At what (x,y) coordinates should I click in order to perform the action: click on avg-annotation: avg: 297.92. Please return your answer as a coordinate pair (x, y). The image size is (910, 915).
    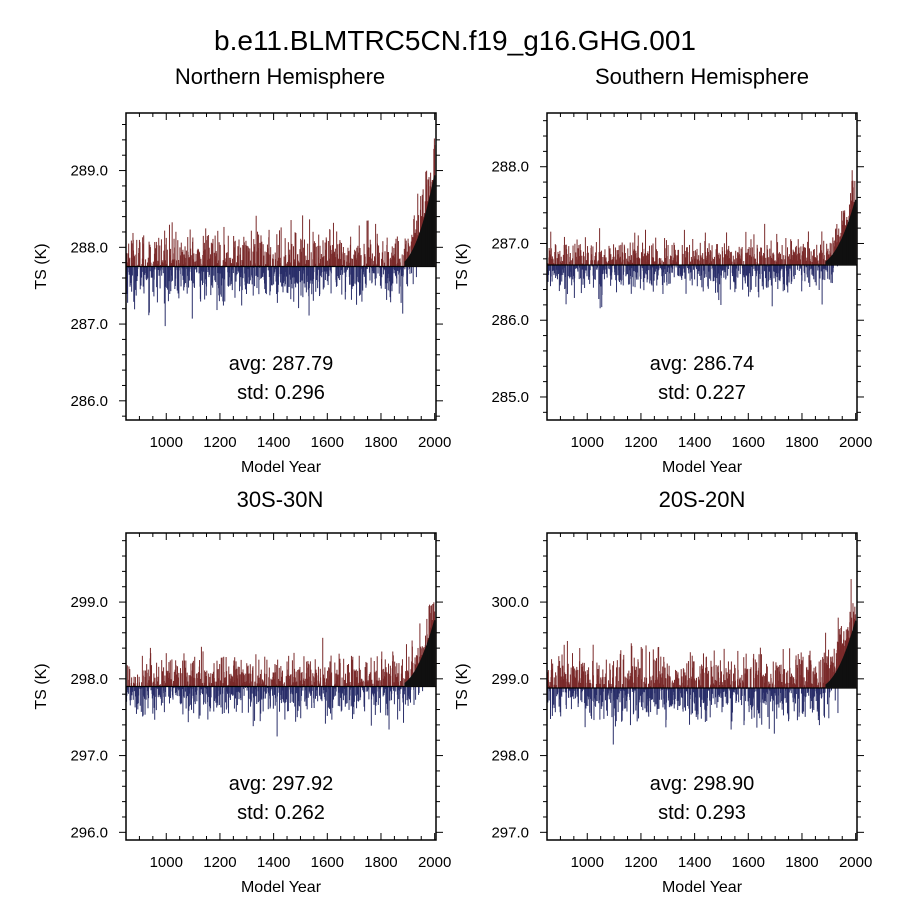
    Looking at the image, I should click on (281, 784).